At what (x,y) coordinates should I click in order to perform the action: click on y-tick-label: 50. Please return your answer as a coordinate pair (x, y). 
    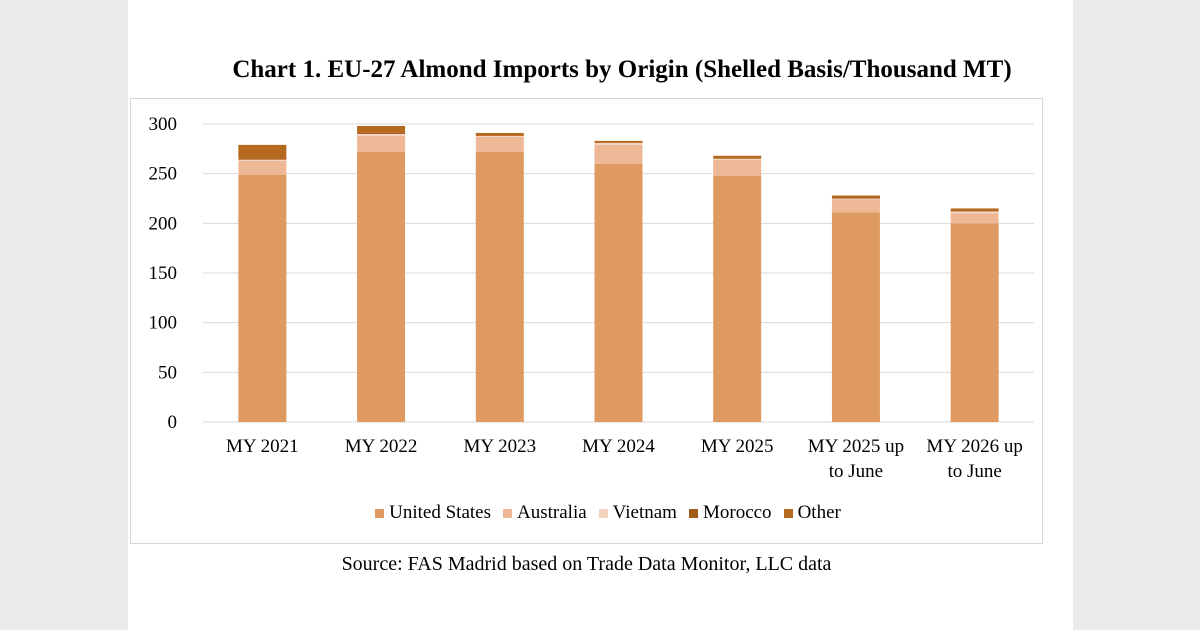
    Looking at the image, I should click on (167, 372).